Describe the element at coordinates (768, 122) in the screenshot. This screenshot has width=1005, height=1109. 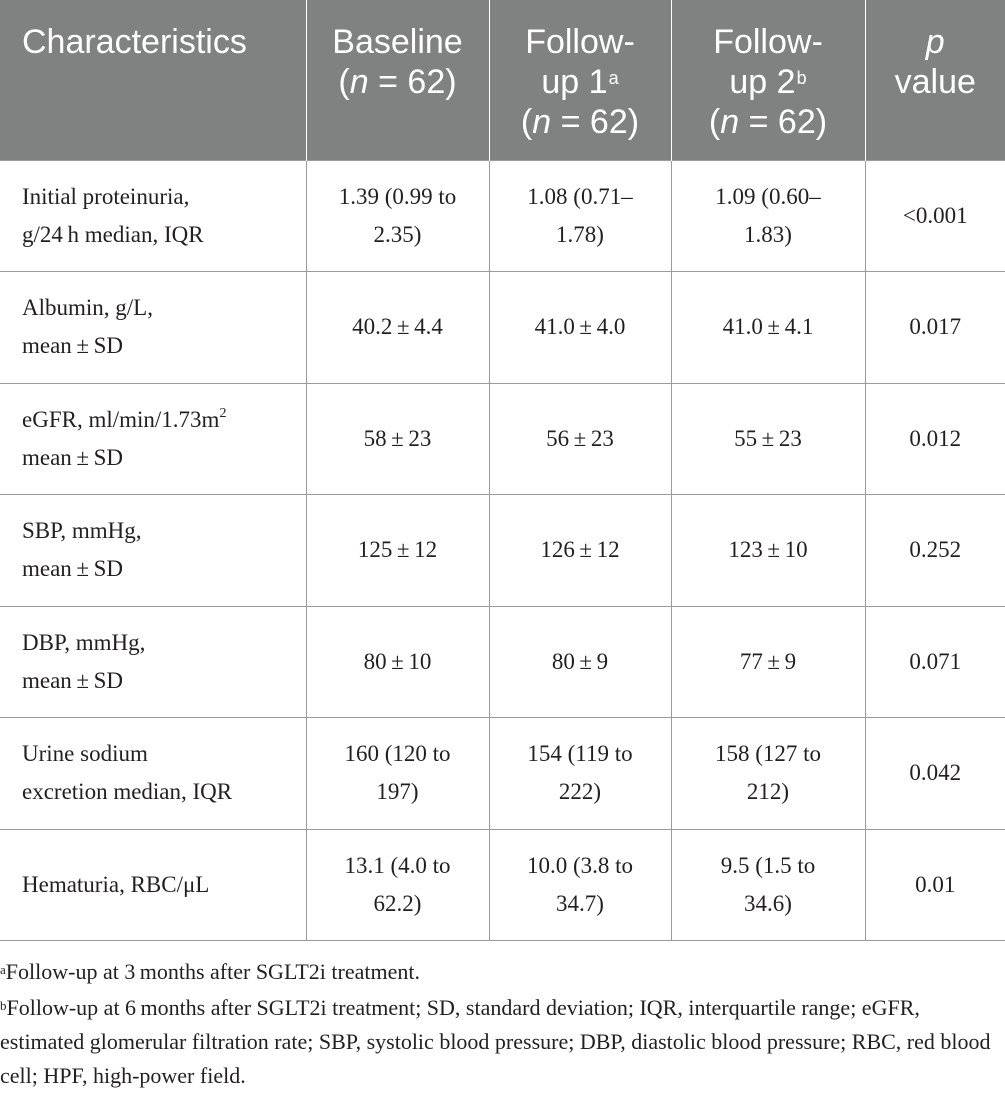
I see `header-follow-up-2-n: (n = 62)` at that location.